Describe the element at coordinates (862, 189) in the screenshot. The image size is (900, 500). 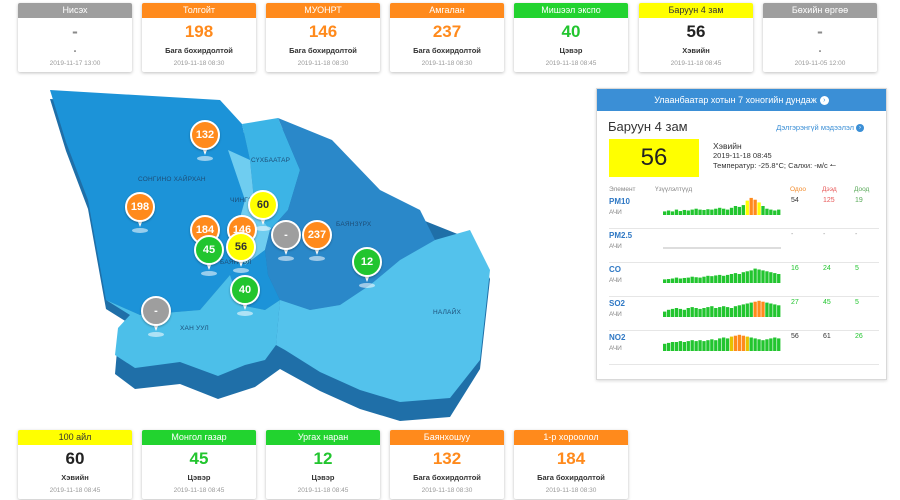
I see `col-min: Доод` at that location.